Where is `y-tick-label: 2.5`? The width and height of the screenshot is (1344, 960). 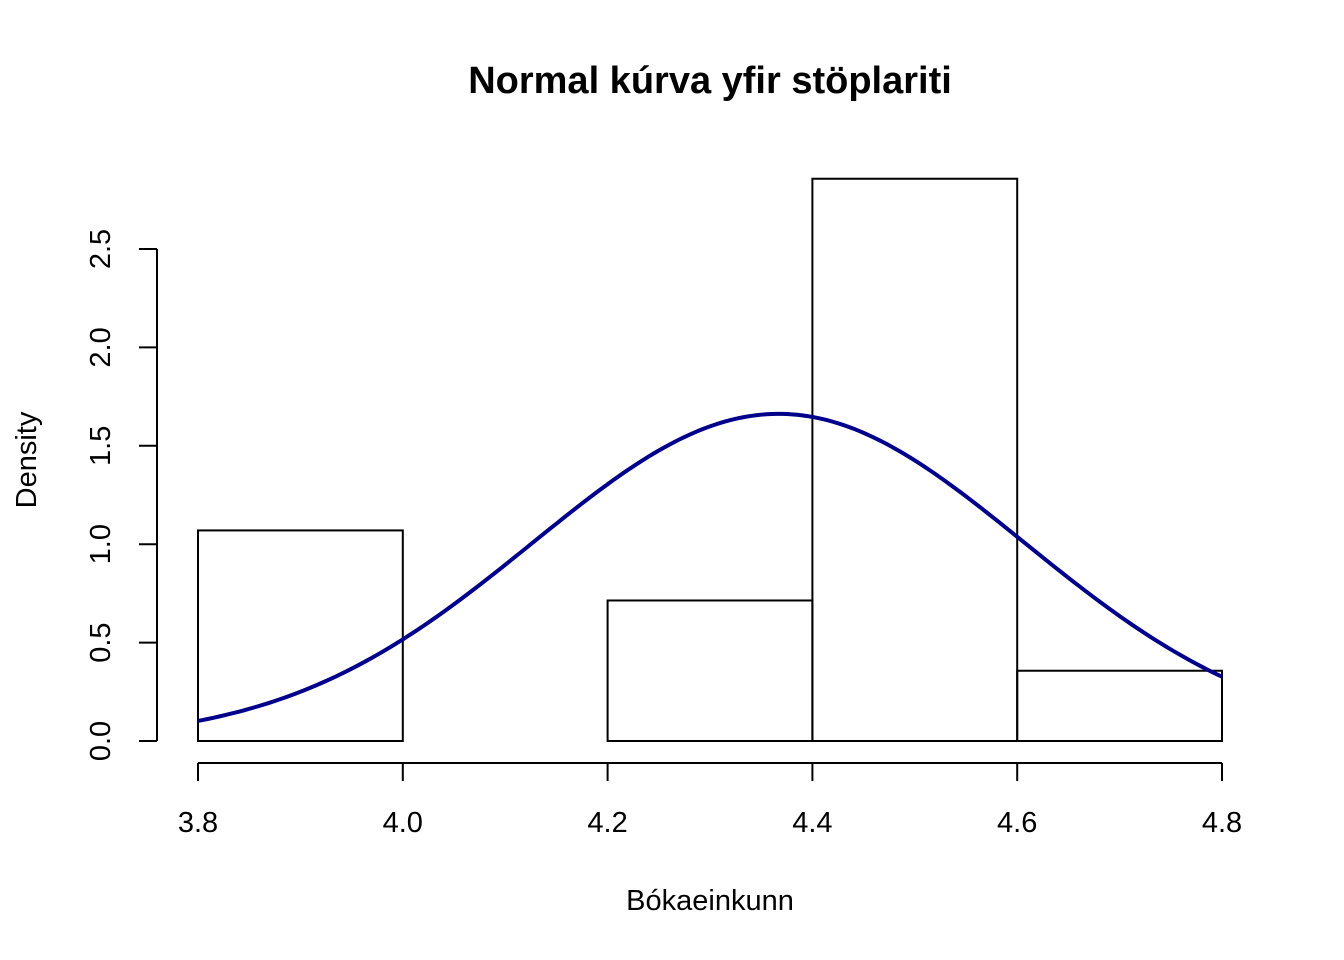
y-tick-label: 2.5 is located at coordinates (101, 249).